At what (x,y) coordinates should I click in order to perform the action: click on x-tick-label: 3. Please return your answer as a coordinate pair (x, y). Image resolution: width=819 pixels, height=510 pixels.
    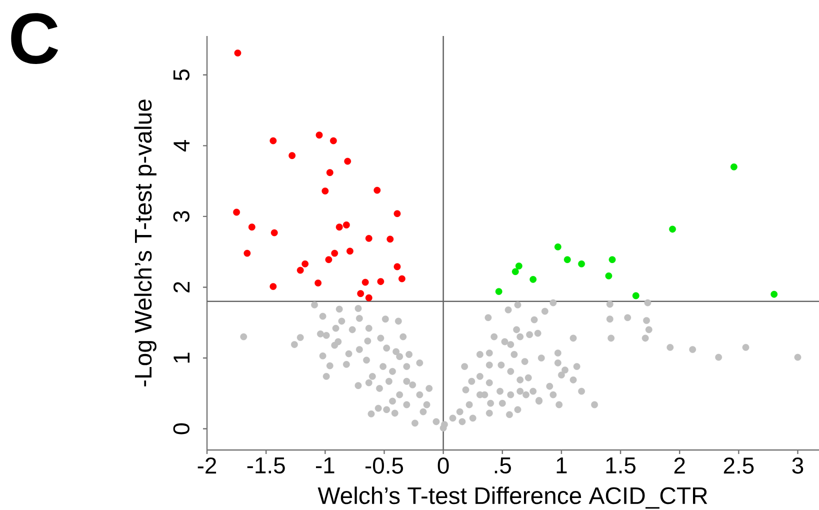
    Looking at the image, I should click on (798, 466).